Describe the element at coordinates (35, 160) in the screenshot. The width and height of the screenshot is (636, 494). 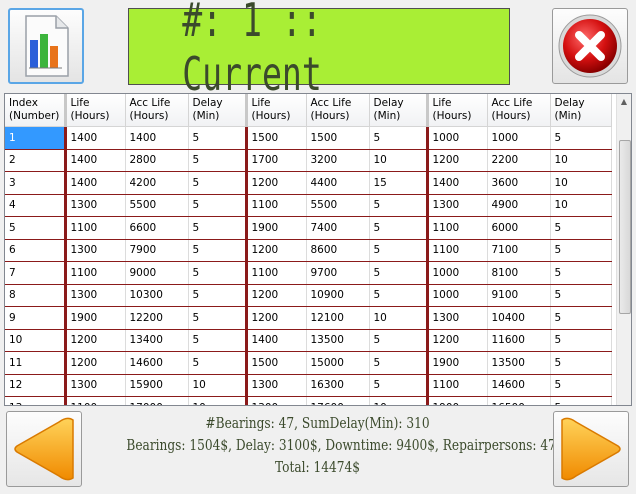
I see `table-cell: 2` at that location.